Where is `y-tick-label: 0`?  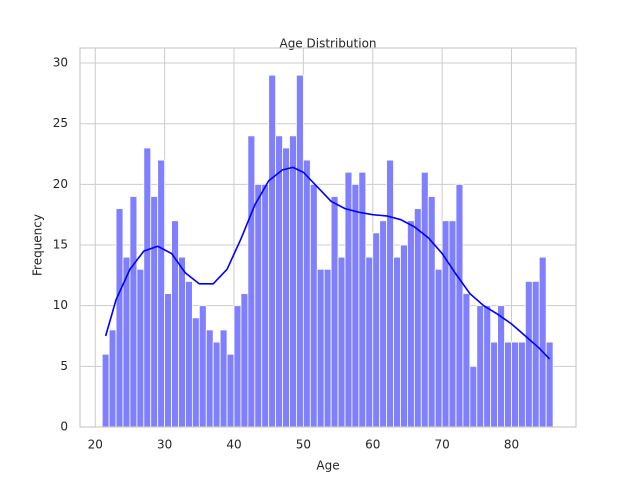 y-tick-label: 0 is located at coordinates (64, 427).